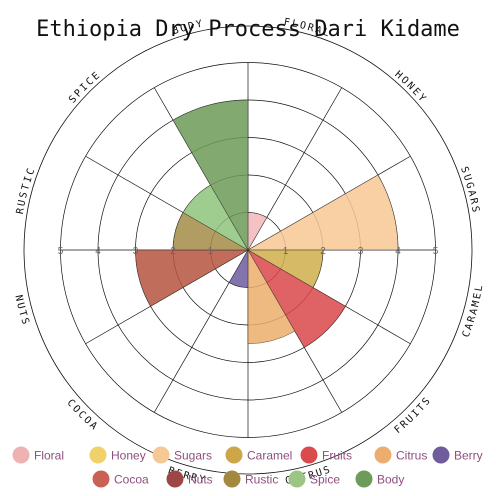 The width and height of the screenshot is (496, 496). I want to click on legend-item-berry: Berry, so click(457, 455).